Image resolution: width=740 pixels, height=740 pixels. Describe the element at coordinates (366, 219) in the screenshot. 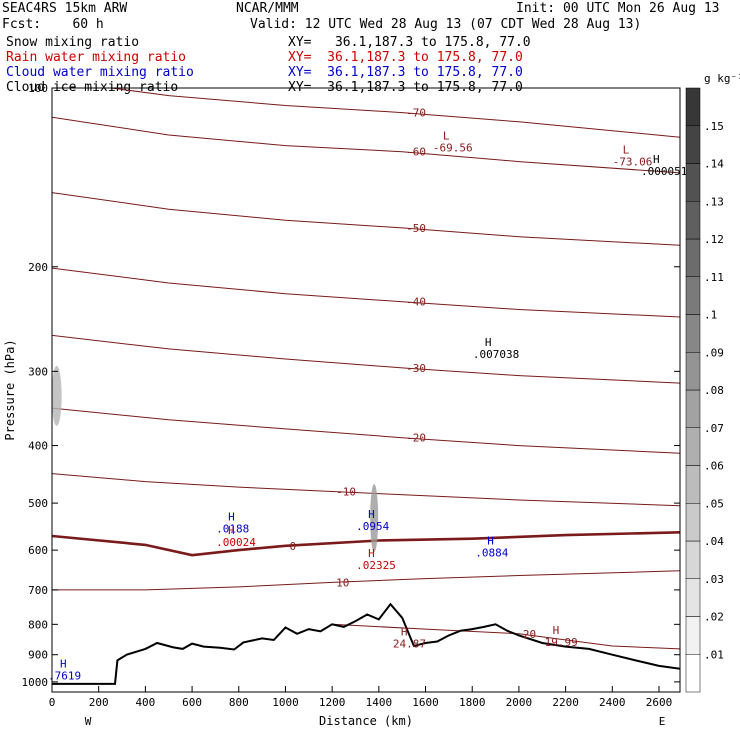

I see `temperature-contour-m50` at that location.